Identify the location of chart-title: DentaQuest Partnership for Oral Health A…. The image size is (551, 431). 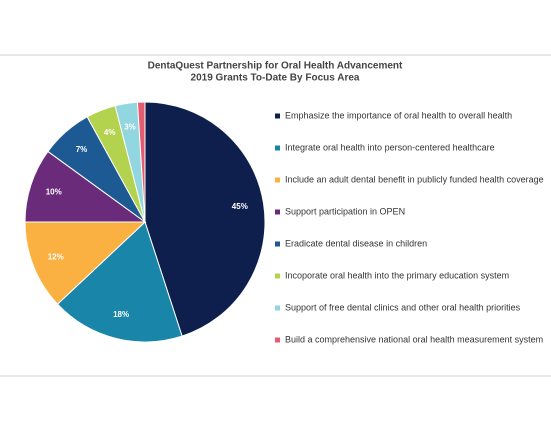
(275, 66).